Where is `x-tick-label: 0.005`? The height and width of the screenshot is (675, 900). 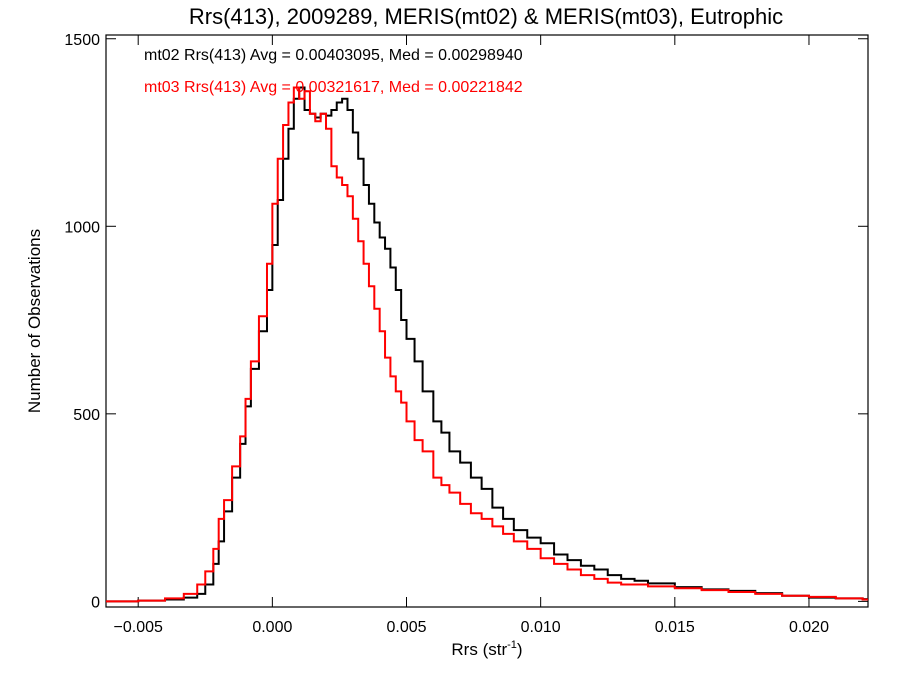
x-tick-label: 0.005 is located at coordinates (406, 627).